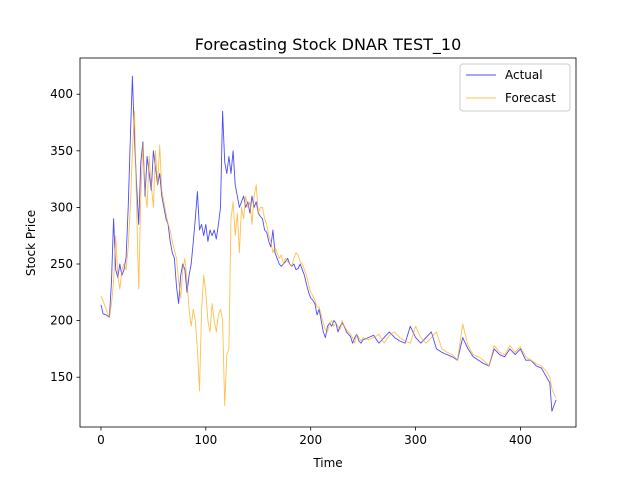 The height and width of the screenshot is (480, 640). Describe the element at coordinates (61, 264) in the screenshot. I see `y-tick-label: 250` at that location.